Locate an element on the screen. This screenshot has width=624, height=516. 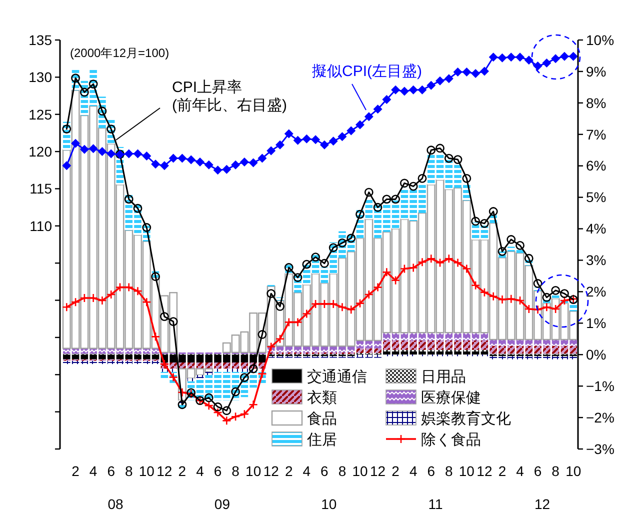
y2-tick-label: −2% is located at coordinates (600, 417).